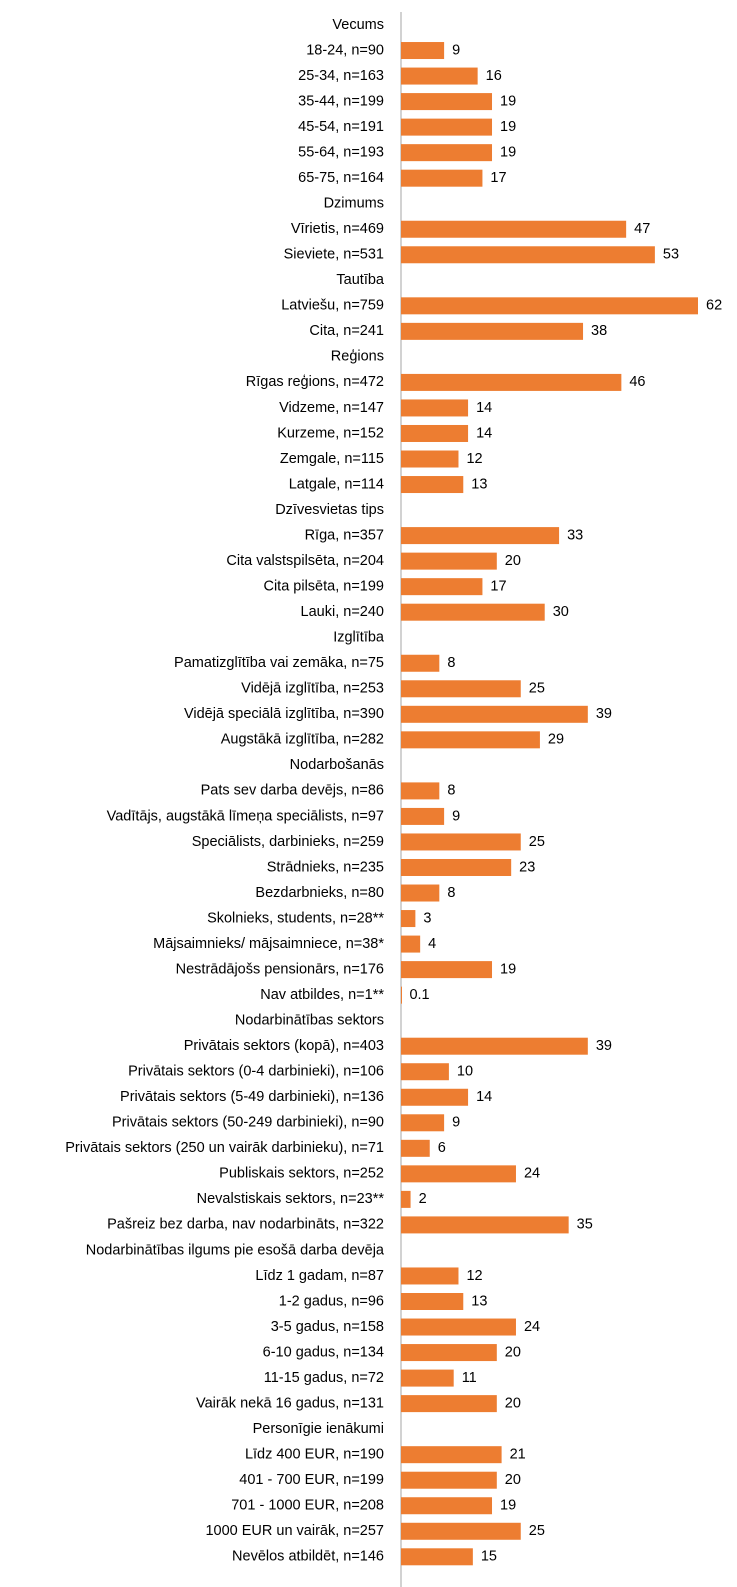 This screenshot has width=737, height=1587. Describe the element at coordinates (642, 229) in the screenshot. I see `value-label: 47` at that location.